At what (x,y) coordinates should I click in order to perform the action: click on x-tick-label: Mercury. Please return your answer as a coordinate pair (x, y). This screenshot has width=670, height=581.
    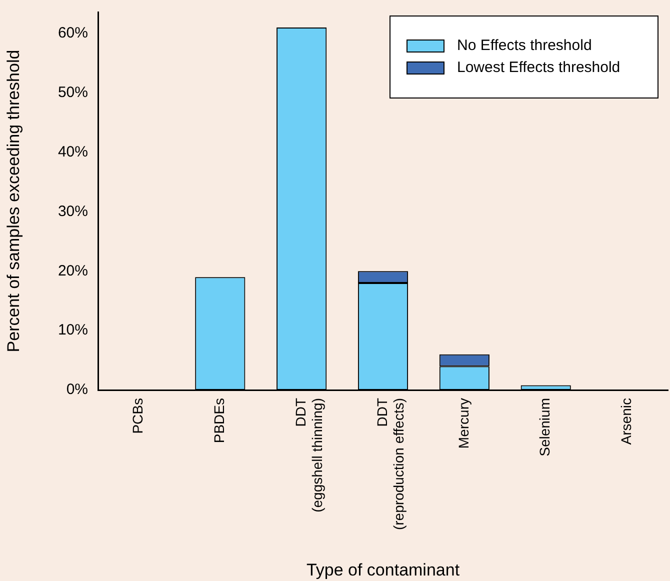
    Looking at the image, I should click on (463, 423).